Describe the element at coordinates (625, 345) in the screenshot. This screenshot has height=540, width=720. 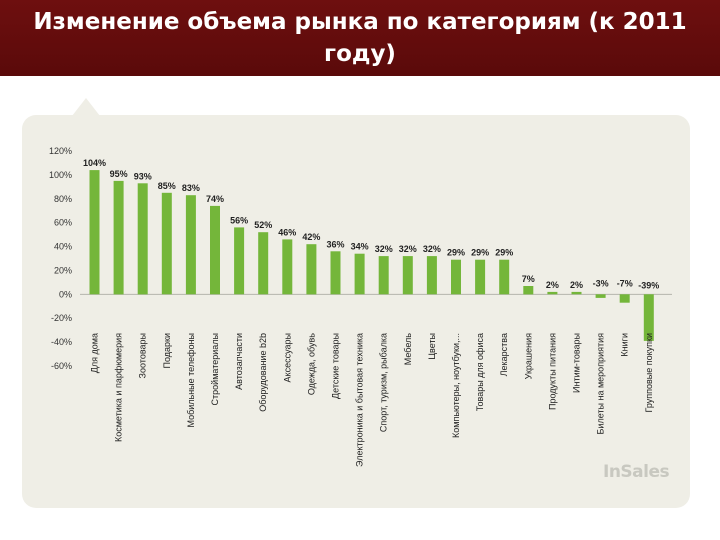
I see `category-label: Книги` at that location.